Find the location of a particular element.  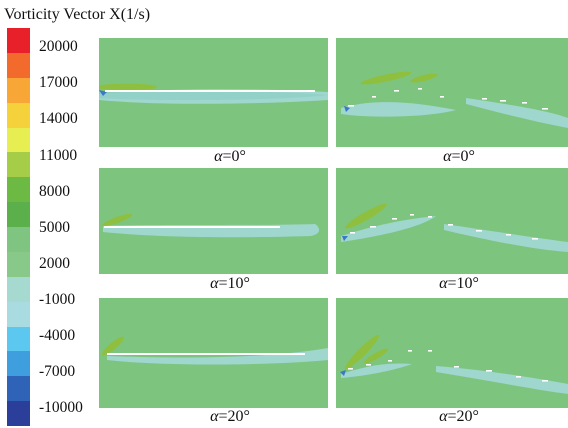

colorbar-title: Vorticity Vector X(1/s) is located at coordinates (77, 14).